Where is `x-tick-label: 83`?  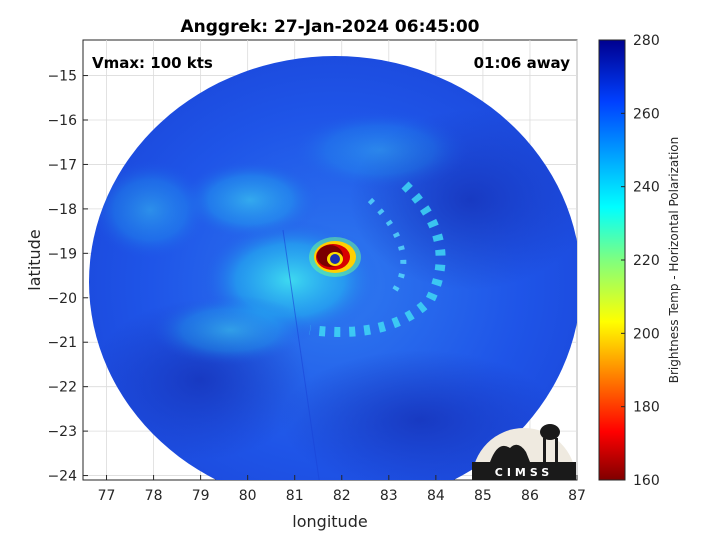
x-tick-label: 83 is located at coordinates (389, 496).